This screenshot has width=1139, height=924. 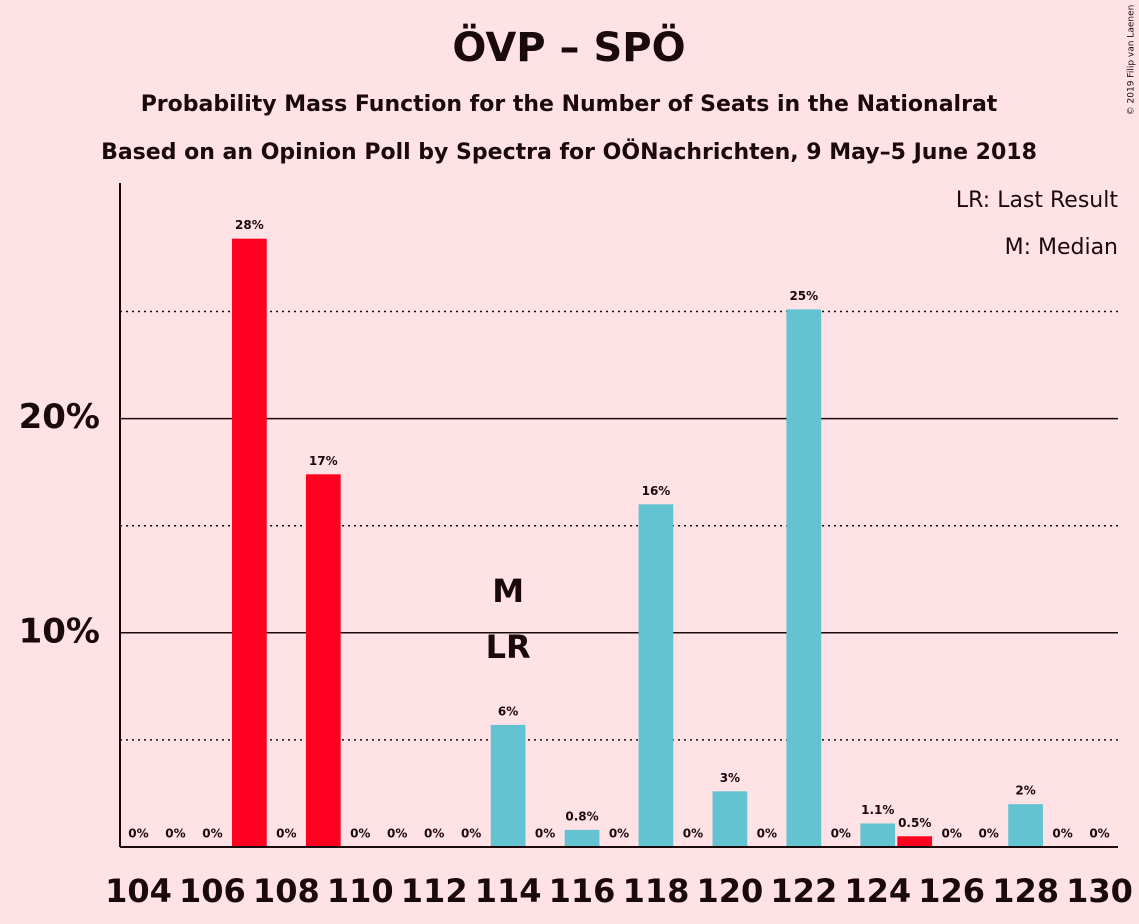 What do you see at coordinates (59, 417) in the screenshot?
I see `y-tick-label: 20%` at bounding box center [59, 417].